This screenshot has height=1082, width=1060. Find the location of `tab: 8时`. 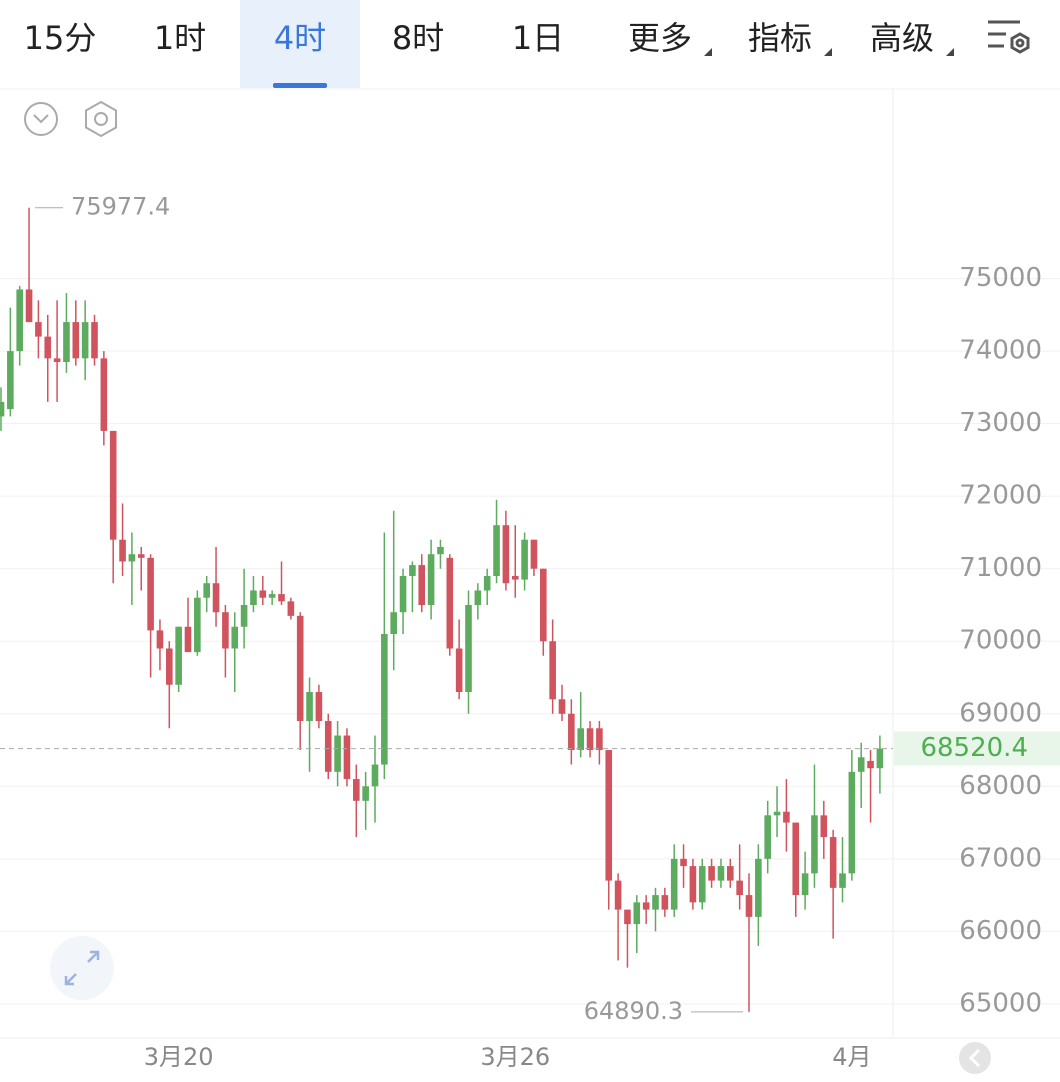

tab: 8时 is located at coordinates (418, 38).